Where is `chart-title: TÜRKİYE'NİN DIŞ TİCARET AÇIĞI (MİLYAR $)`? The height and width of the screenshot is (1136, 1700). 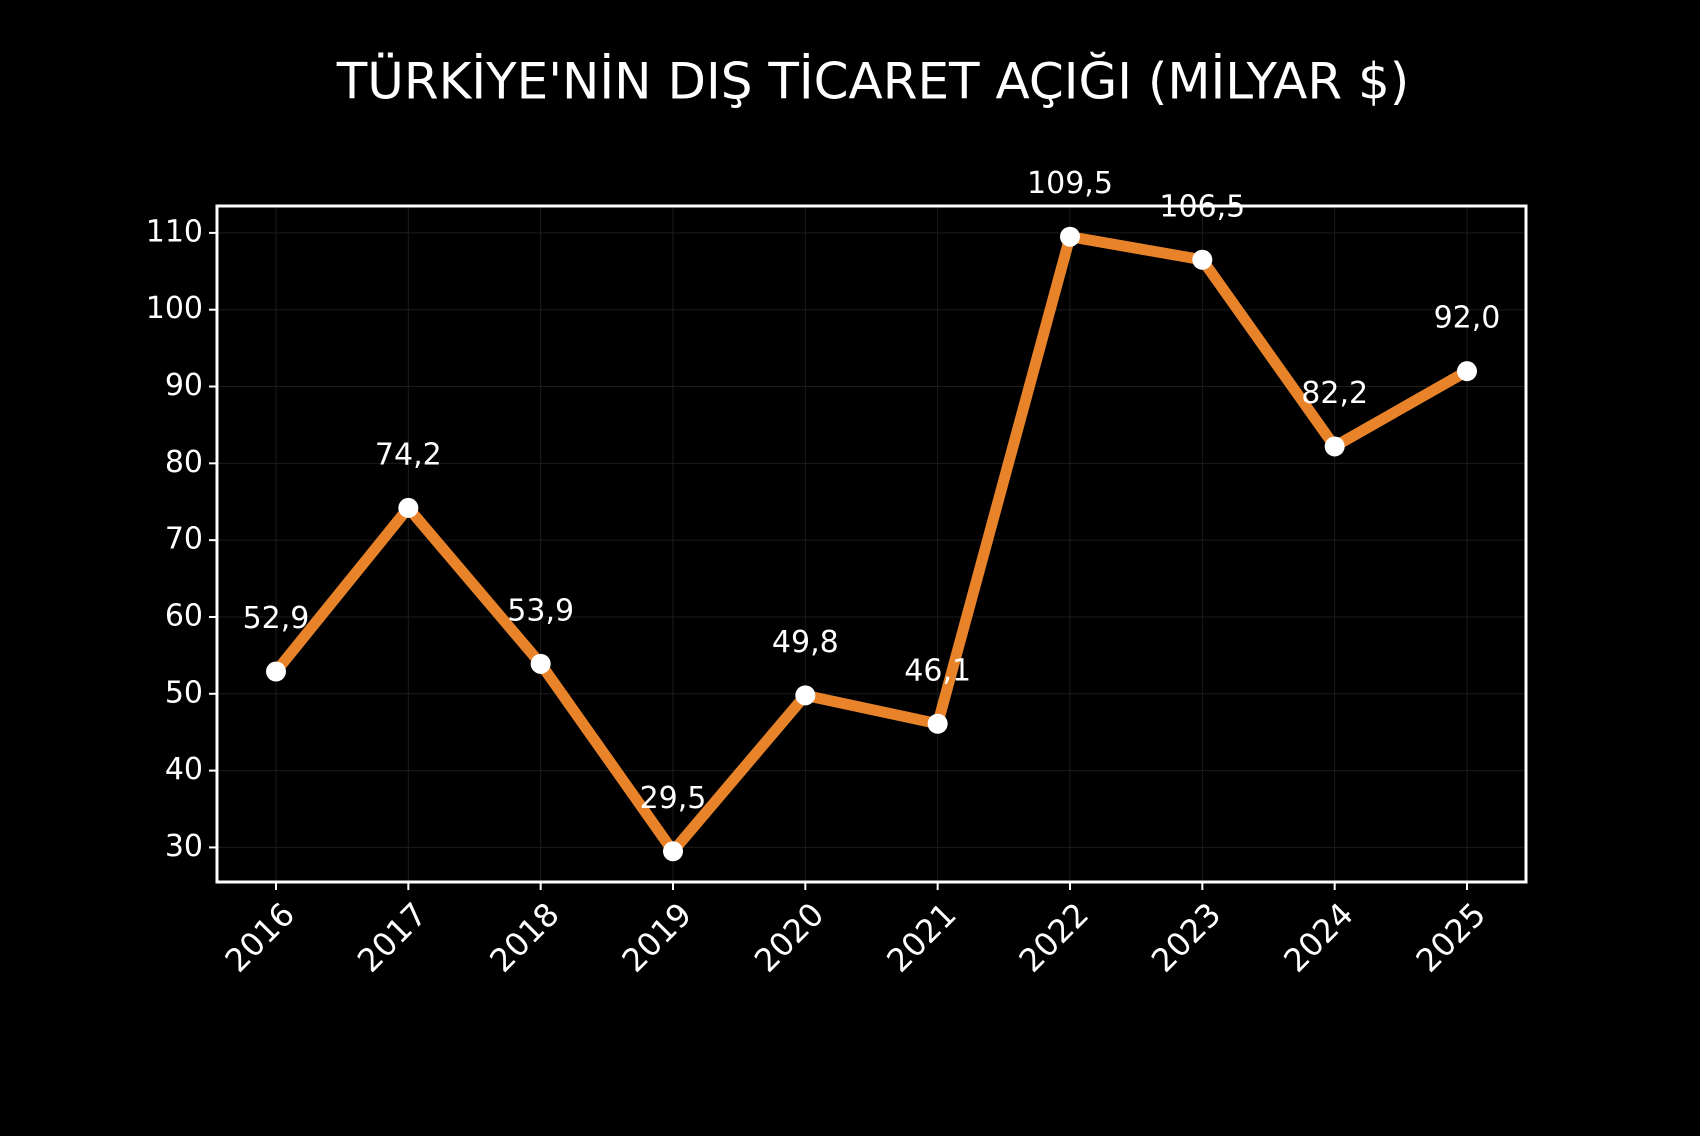 chart-title: TÜRKİYE'NİN DIŞ TİCARET AÇIĞI (MİLYAR $) is located at coordinates (873, 81).